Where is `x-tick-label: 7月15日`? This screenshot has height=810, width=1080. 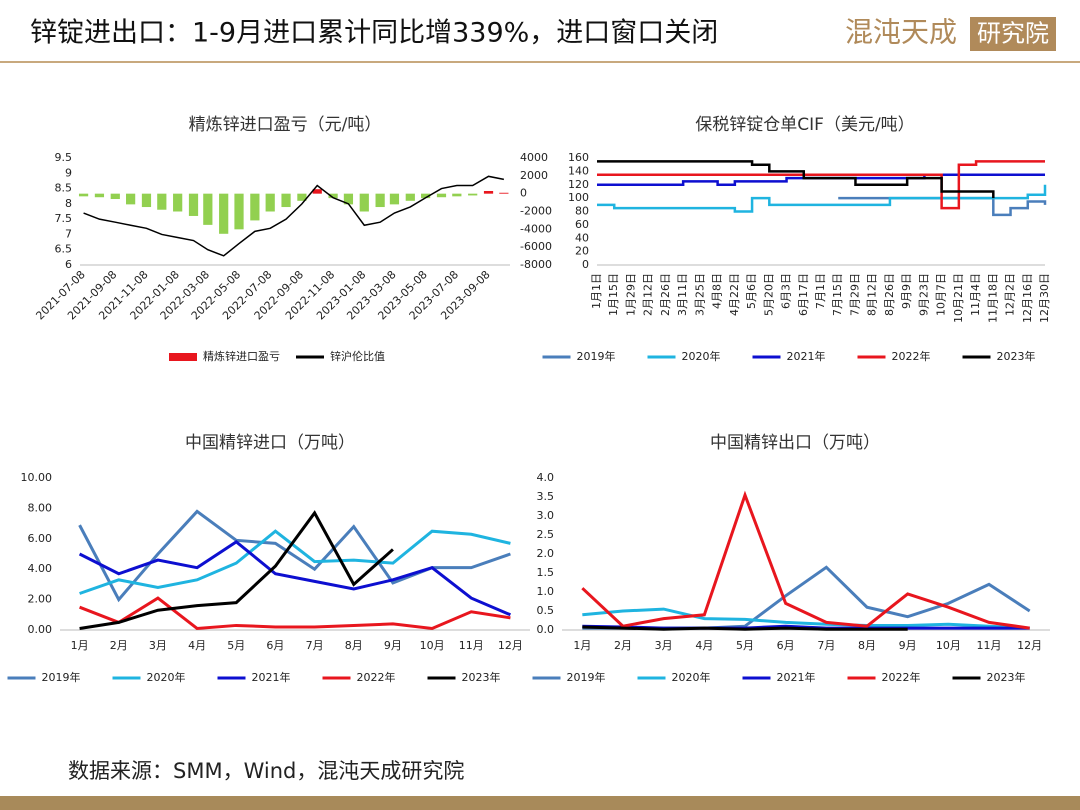 x-tick-label: 7月15日 is located at coordinates (837, 294).